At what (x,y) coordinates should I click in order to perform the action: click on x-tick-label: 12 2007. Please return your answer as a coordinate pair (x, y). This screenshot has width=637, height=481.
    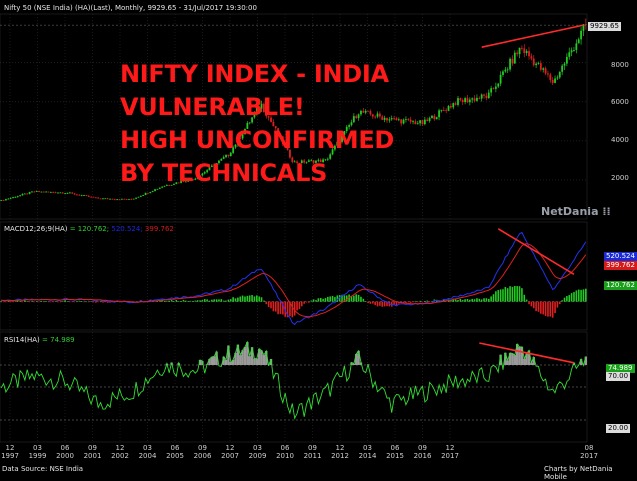
    Looking at the image, I should click on (230, 452).